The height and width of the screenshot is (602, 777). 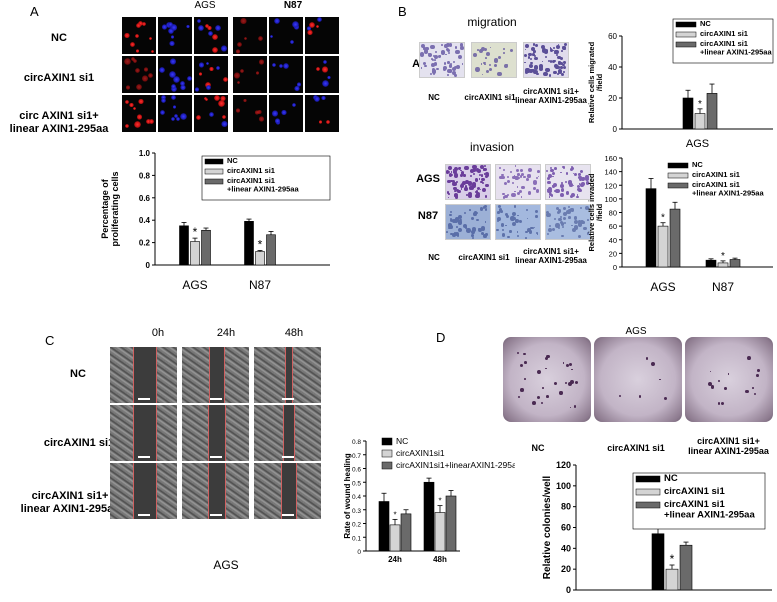 What do you see at coordinates (50, 340) in the screenshot?
I see `panel-c-label: C` at bounding box center [50, 340].